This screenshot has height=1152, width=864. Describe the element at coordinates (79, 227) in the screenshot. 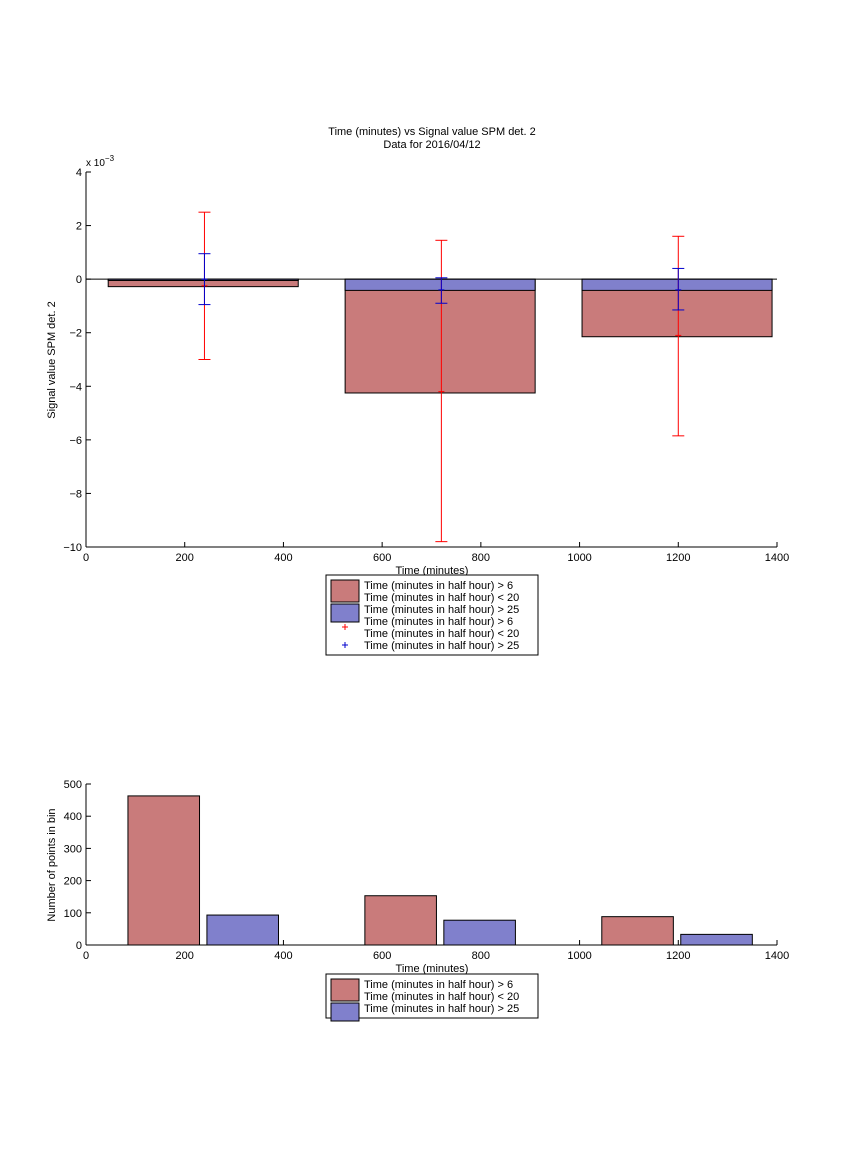

I see `y-tick-label: 2` at that location.